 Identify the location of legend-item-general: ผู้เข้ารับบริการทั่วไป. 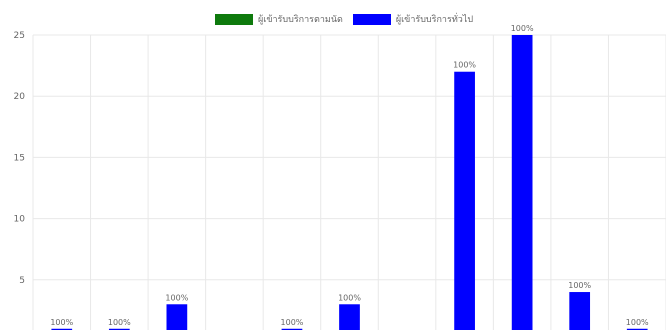
(413, 19).